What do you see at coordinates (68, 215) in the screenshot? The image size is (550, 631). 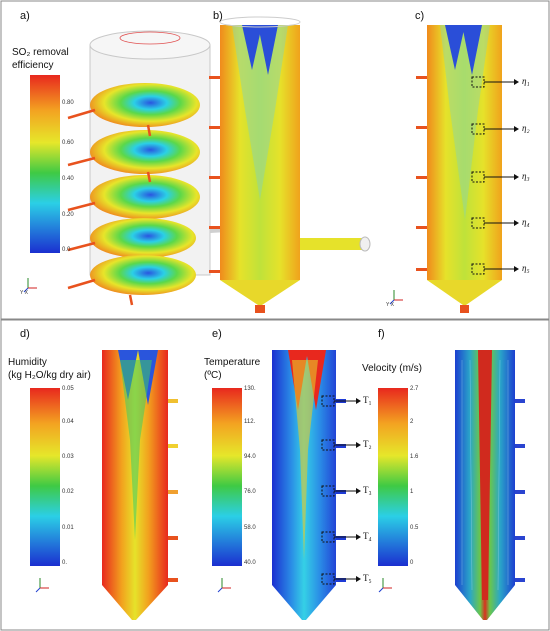 I see `tick-a-3: 0.20` at bounding box center [68, 215].